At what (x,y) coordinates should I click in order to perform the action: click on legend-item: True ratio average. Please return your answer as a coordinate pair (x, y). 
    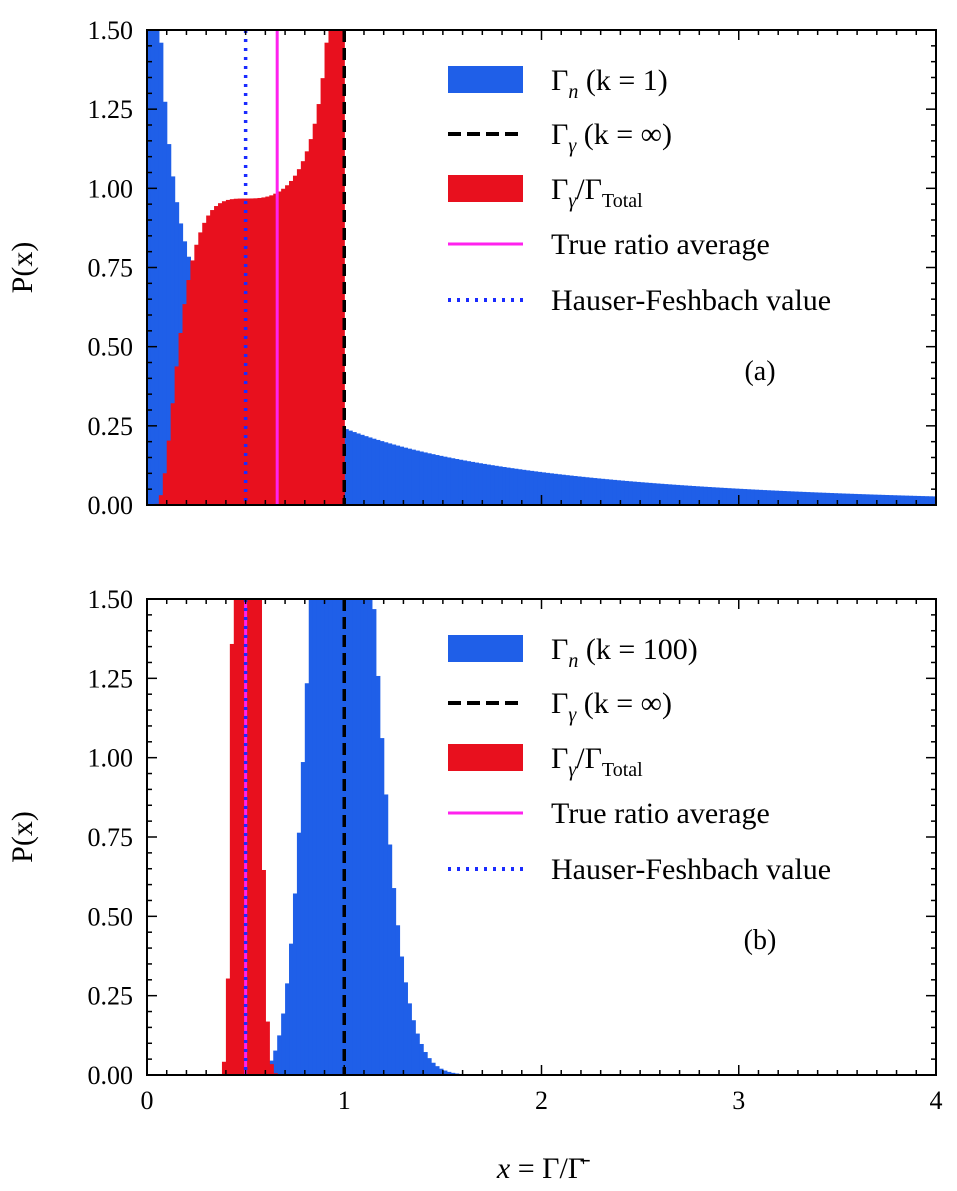
    Looking at the image, I should click on (609, 813).